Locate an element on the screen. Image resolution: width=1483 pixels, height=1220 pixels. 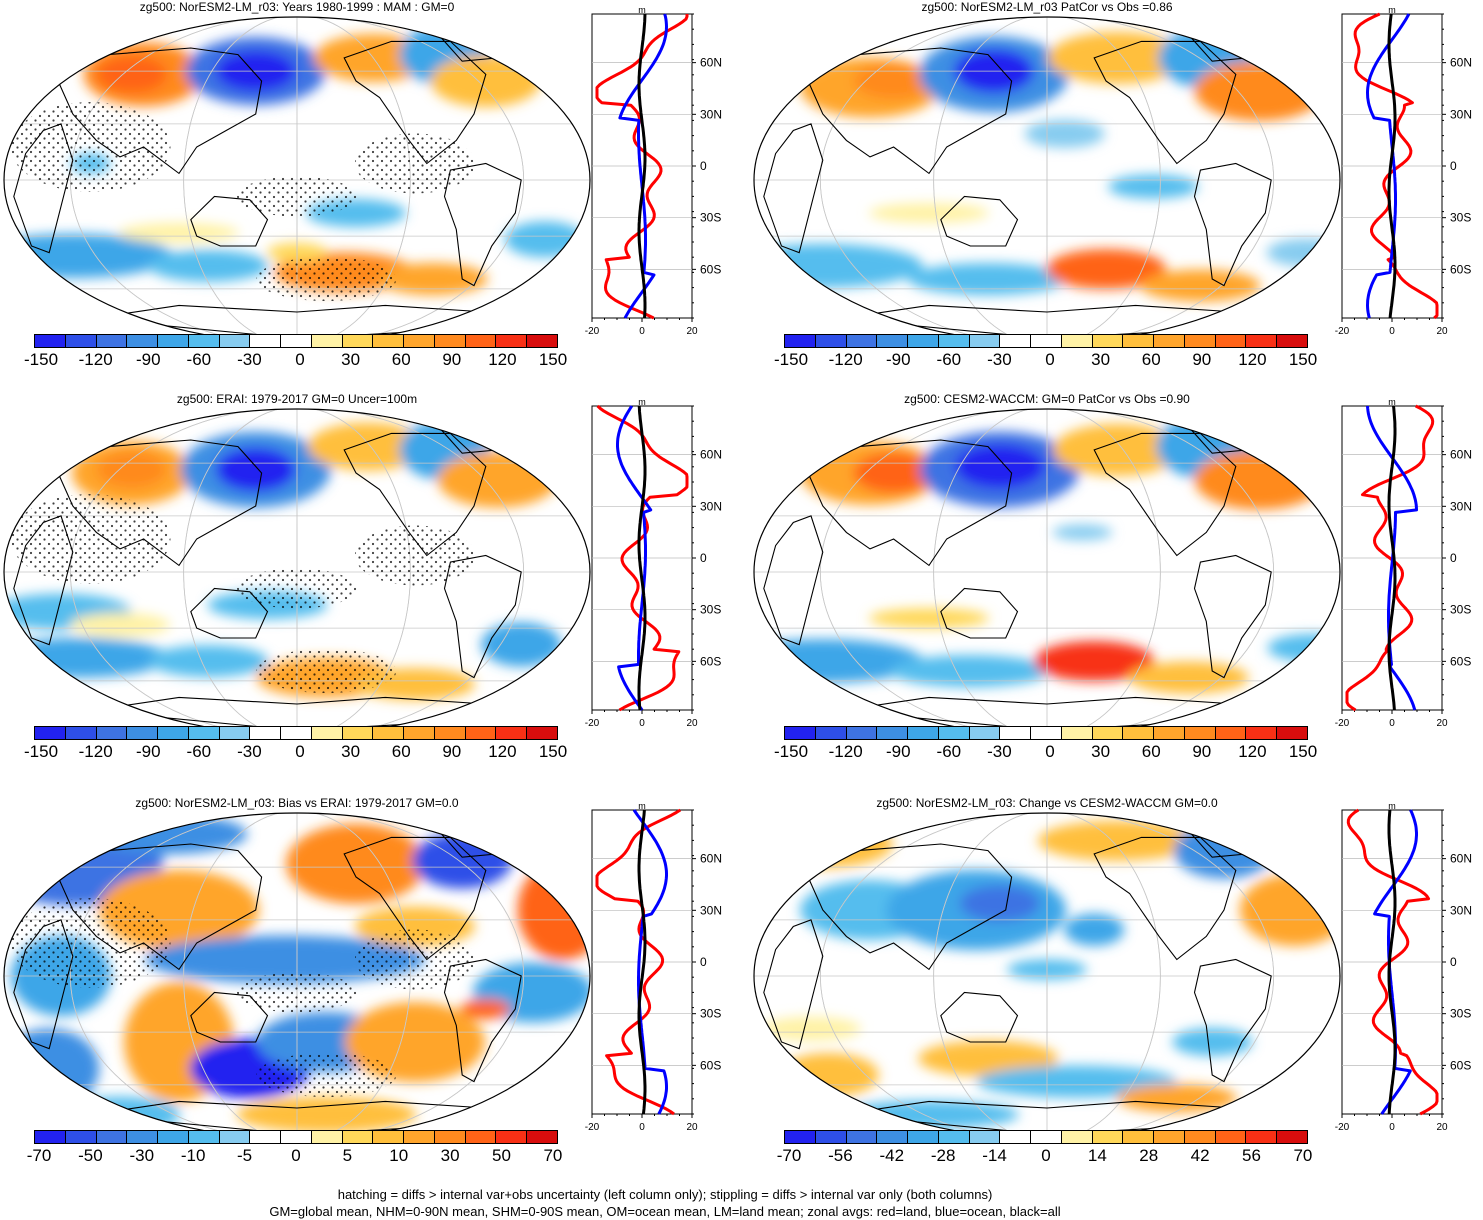
zonal-x-tick-label: 20 is located at coordinates (1442, 331).